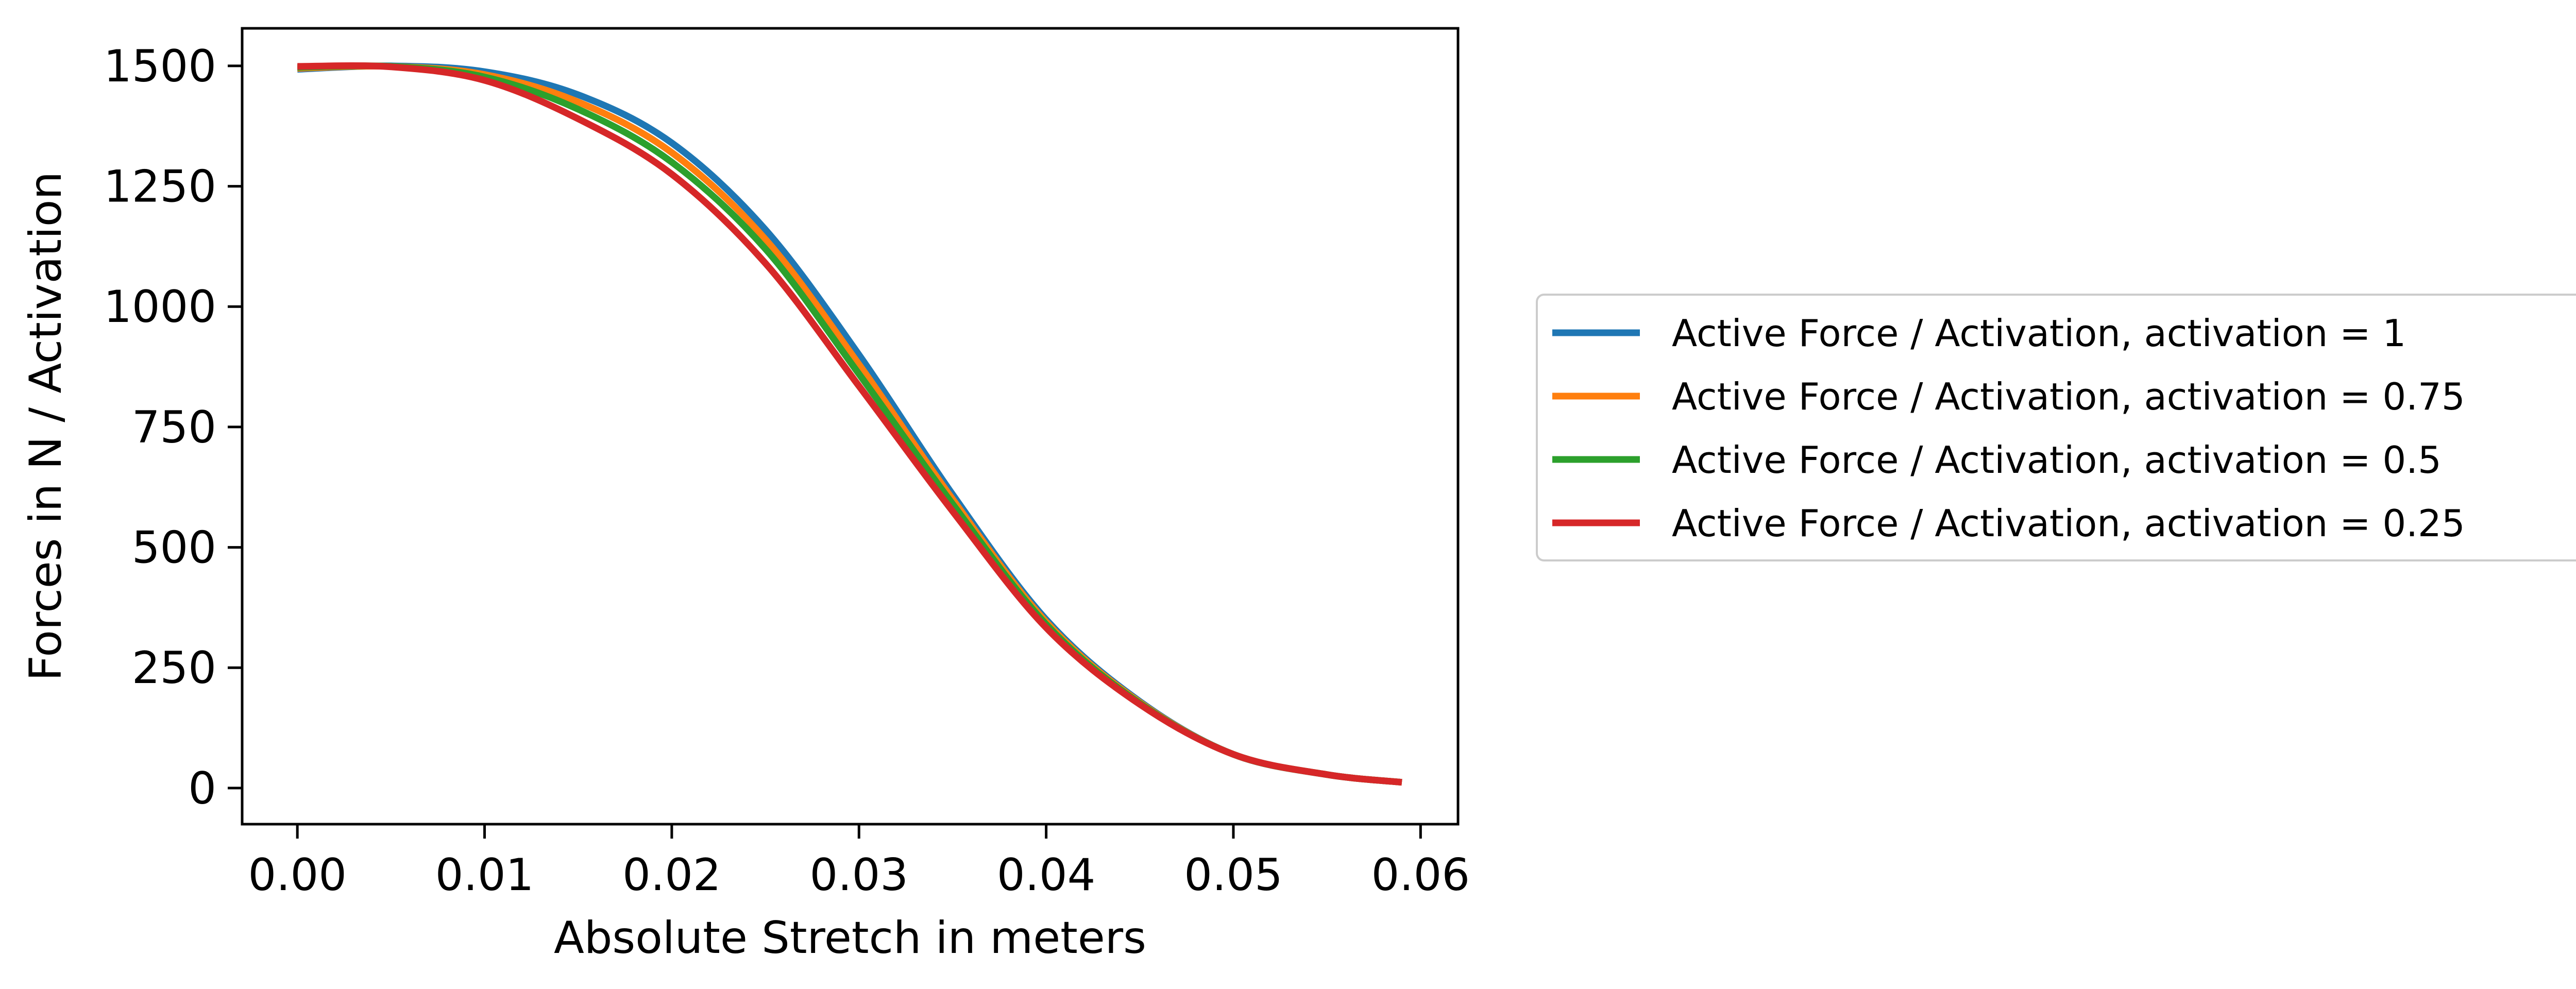 The width and height of the screenshot is (2576, 989). Describe the element at coordinates (1233, 875) in the screenshot. I see `x-tick-label: 0.05` at that location.